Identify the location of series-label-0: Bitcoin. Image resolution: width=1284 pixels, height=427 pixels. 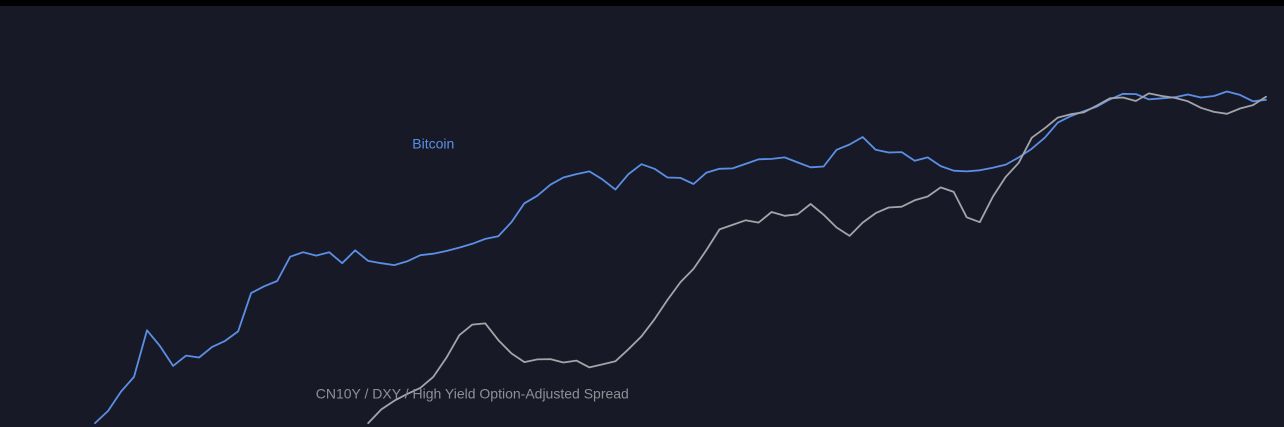
(433, 143).